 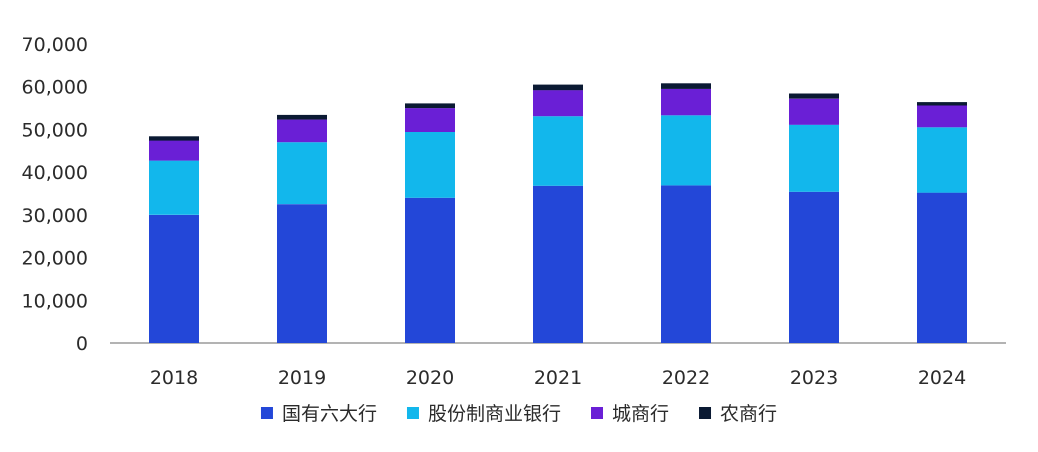 I want to click on legend-label: 农商行, so click(x=748, y=414).